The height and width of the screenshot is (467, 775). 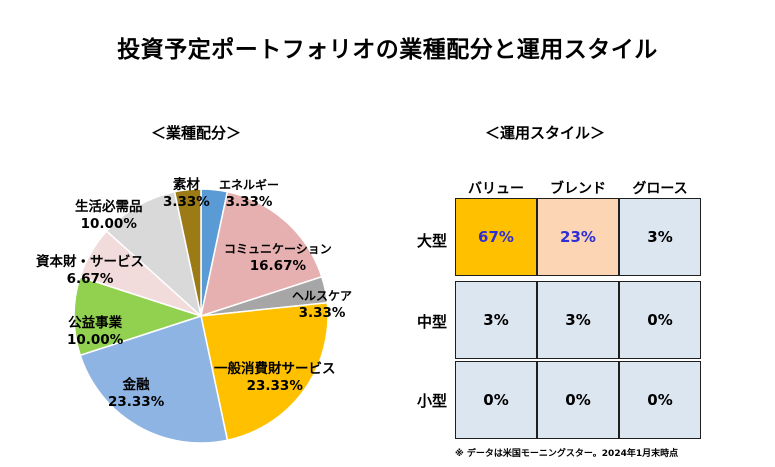 What do you see at coordinates (660, 189) in the screenshot?
I see `style-col-growth: グロース` at bounding box center [660, 189].